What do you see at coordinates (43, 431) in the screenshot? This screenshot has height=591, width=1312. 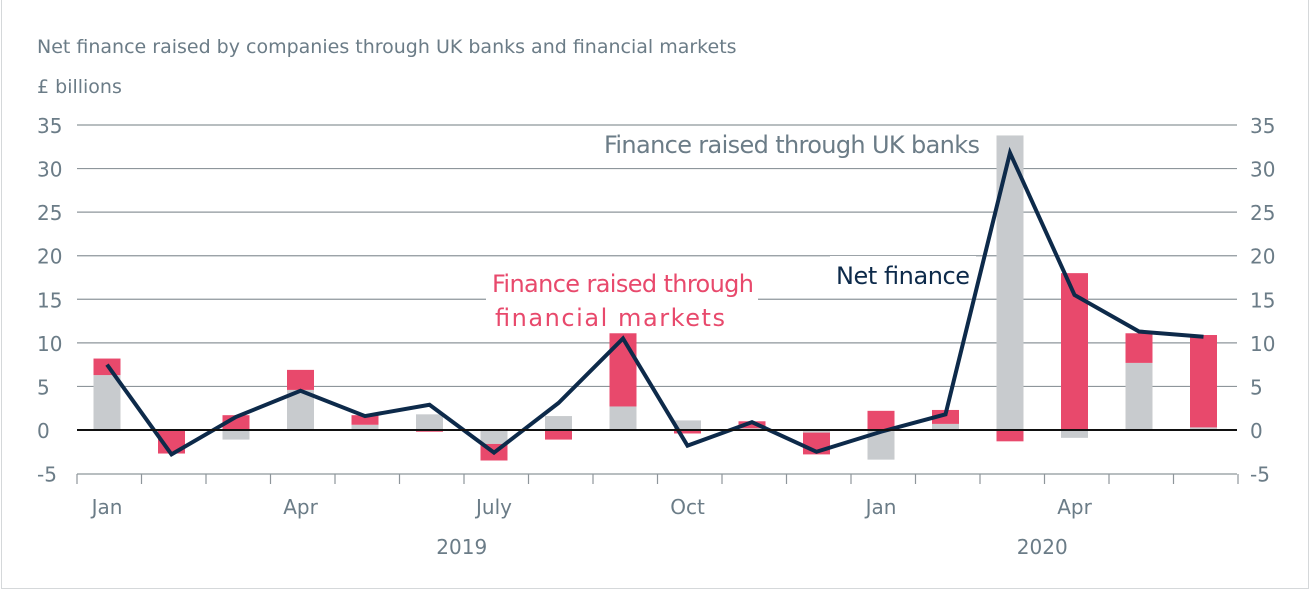 I see `y-tick-label-left: 0` at bounding box center [43, 431].